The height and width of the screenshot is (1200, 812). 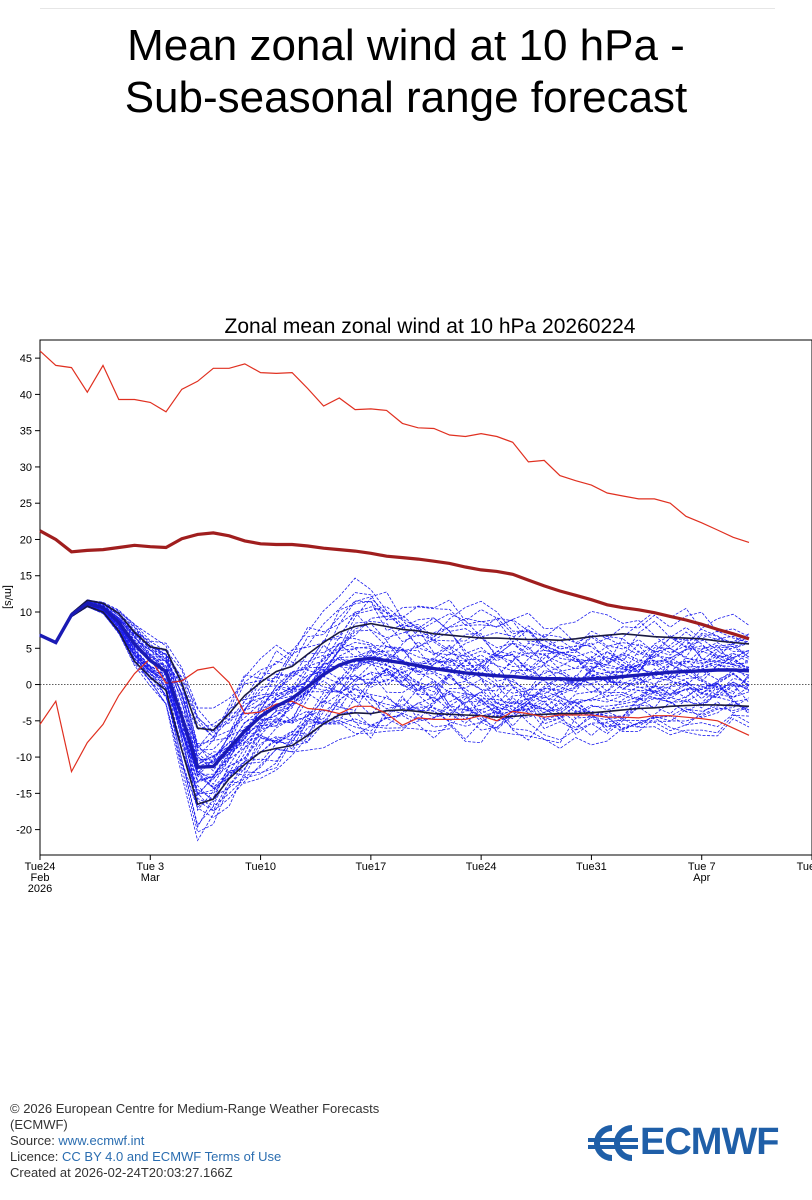 I want to click on y-tick-label: -10, so click(x=24, y=758).